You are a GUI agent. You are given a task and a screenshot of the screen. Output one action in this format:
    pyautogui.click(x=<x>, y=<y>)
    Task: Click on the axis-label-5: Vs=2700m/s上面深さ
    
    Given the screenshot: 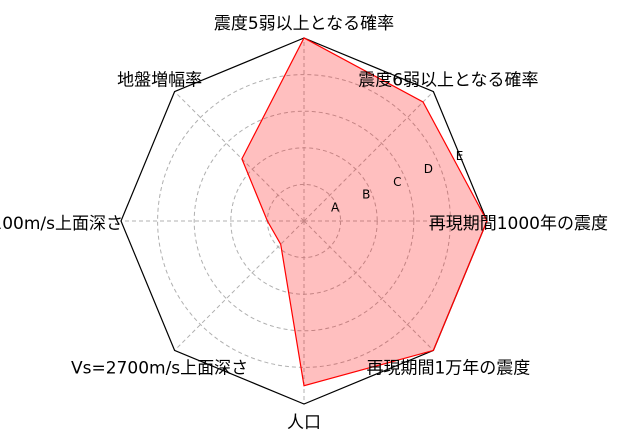 What is the action you would take?
    pyautogui.click(x=159, y=368)
    